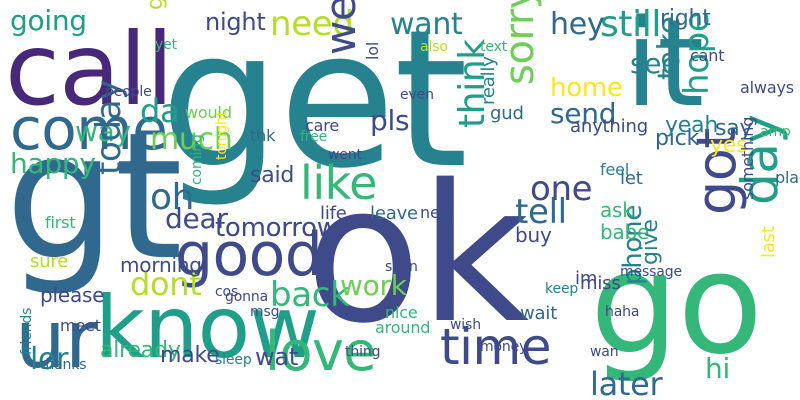 This screenshot has width=800, height=400. What do you see at coordinates (615, 169) in the screenshot?
I see `cloud-word-feel: feel` at bounding box center [615, 169].